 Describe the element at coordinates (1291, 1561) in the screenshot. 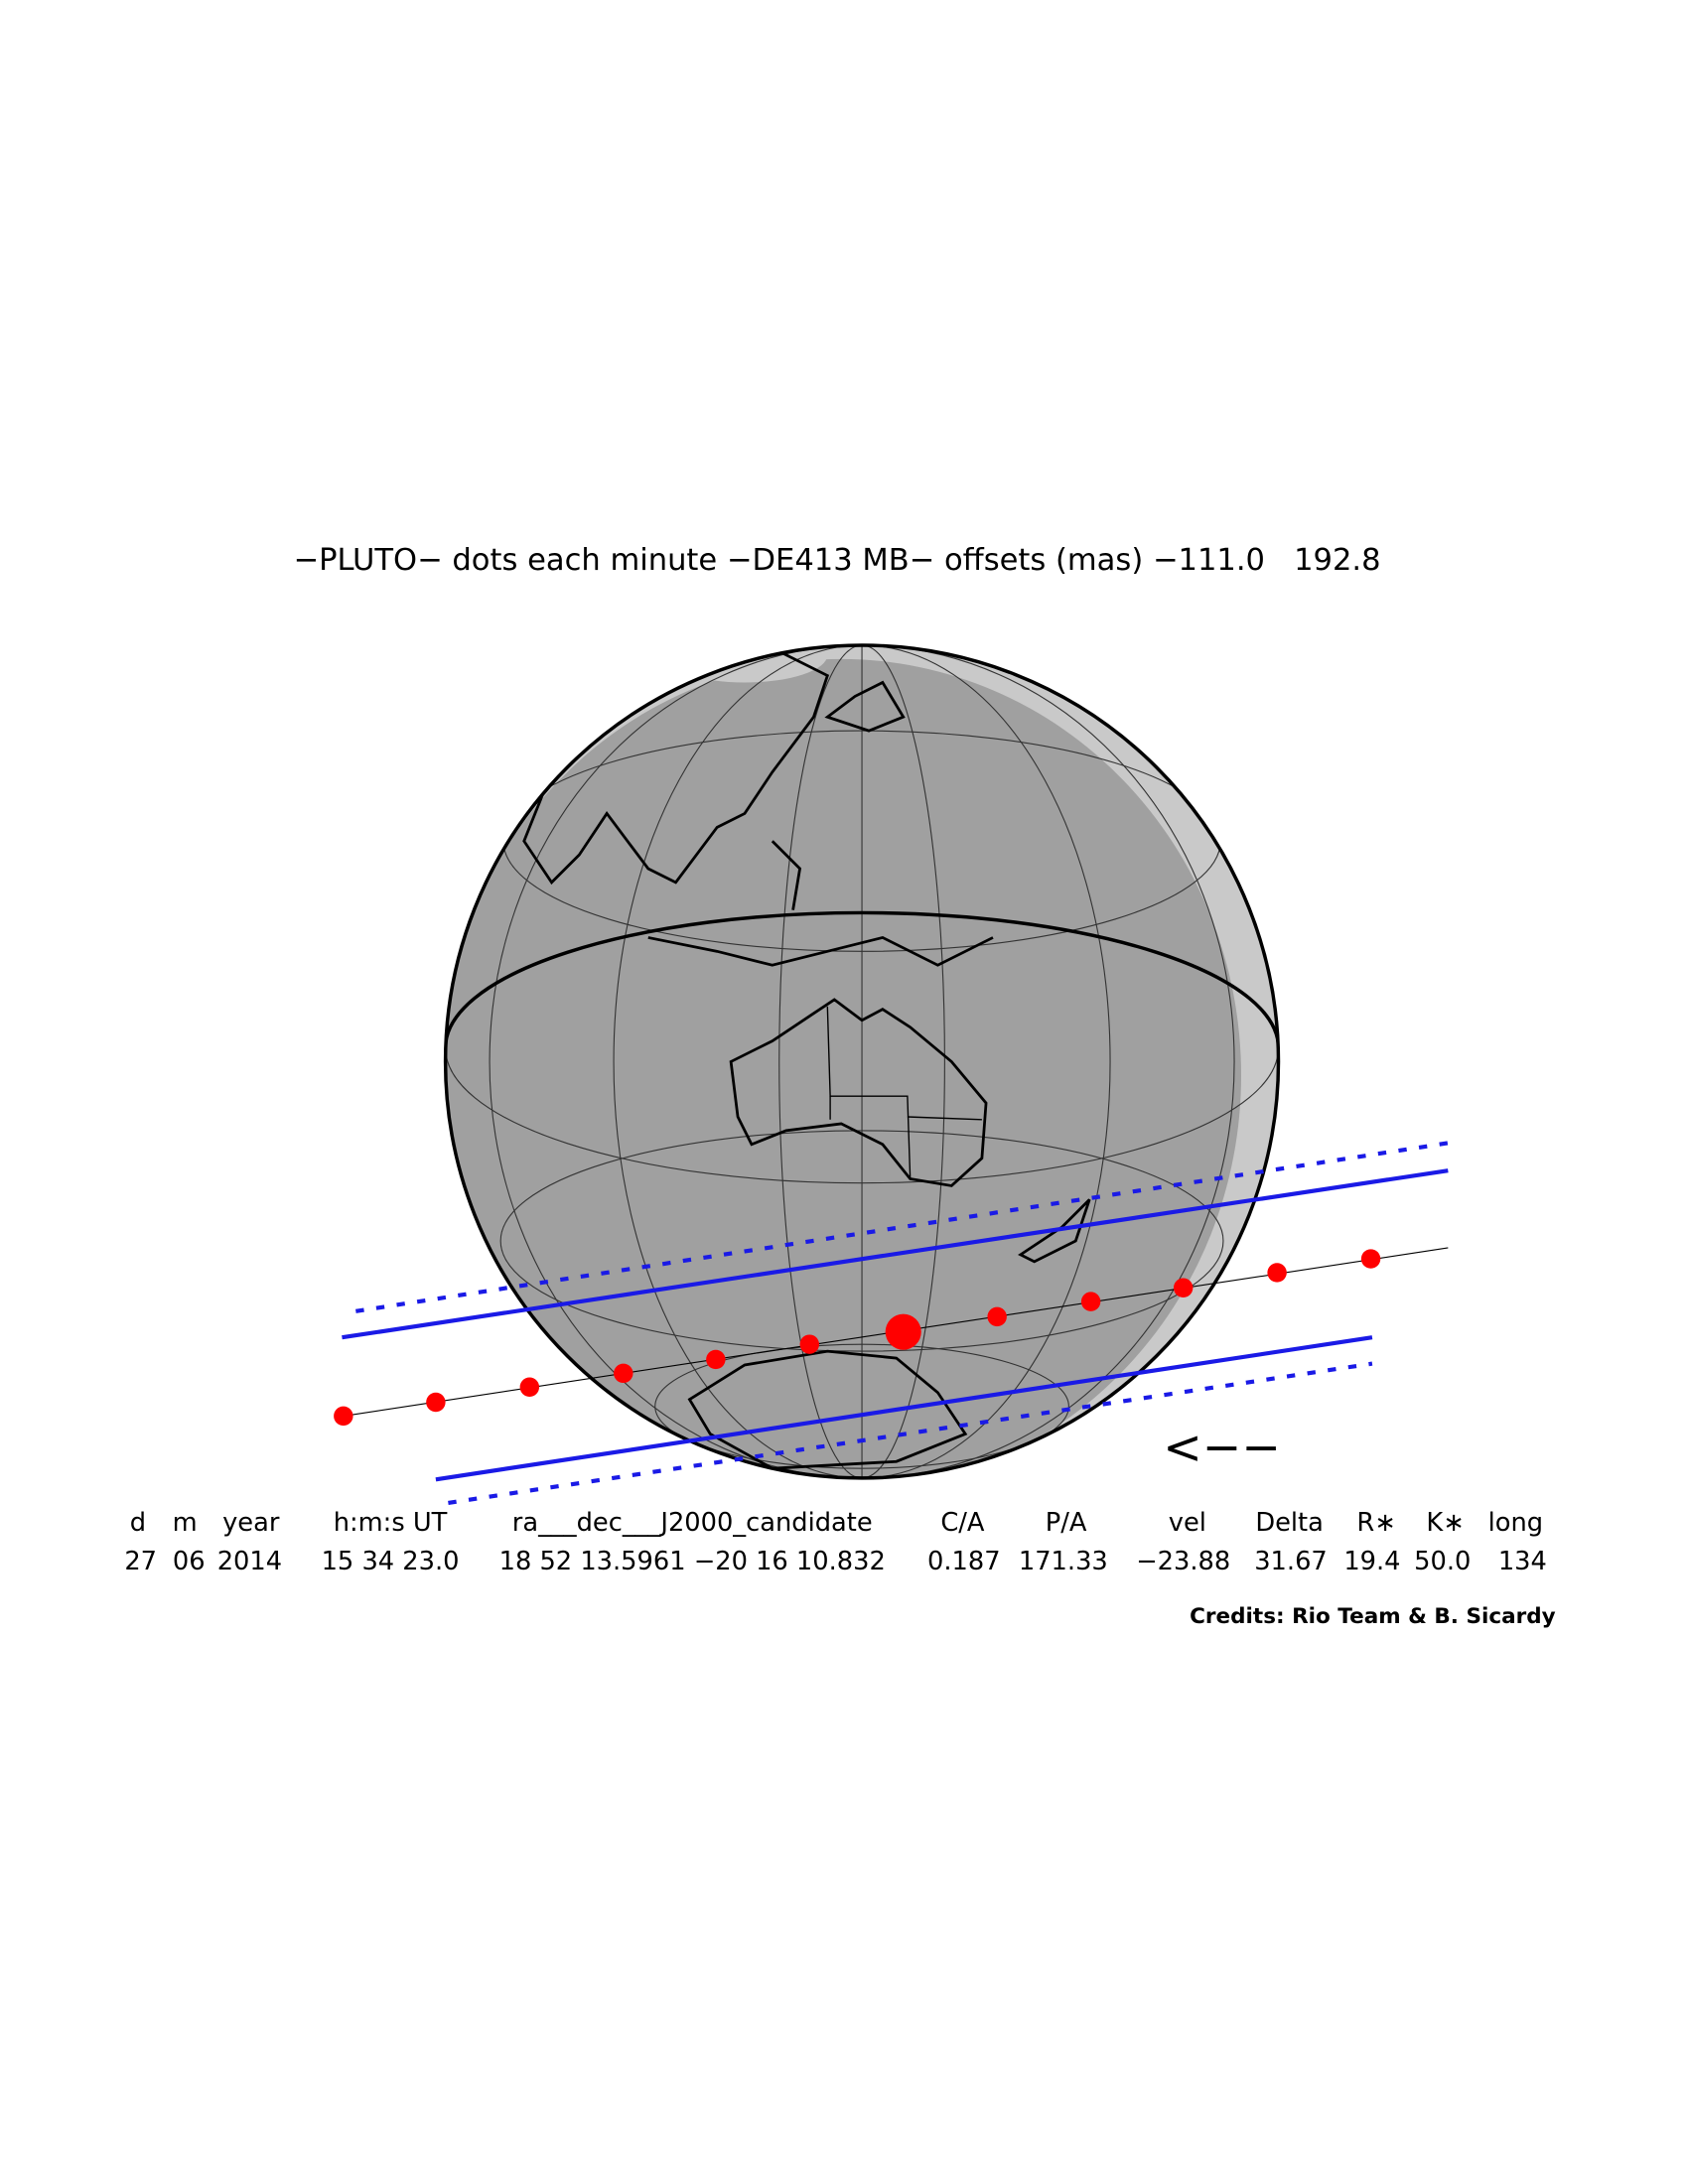

I see `table-value: 31.67` at that location.